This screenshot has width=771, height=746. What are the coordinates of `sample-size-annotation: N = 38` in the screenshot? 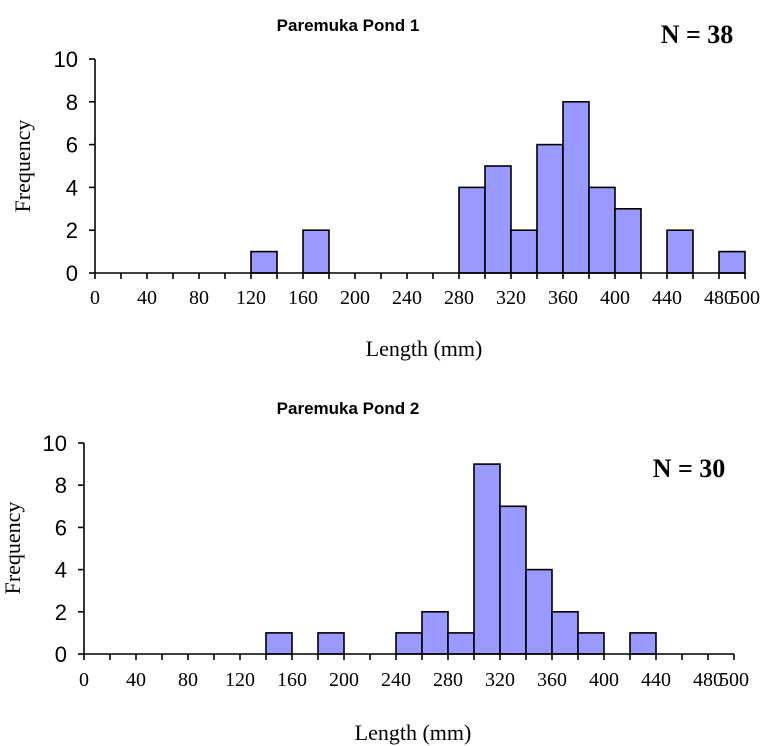 It's located at (697, 34).